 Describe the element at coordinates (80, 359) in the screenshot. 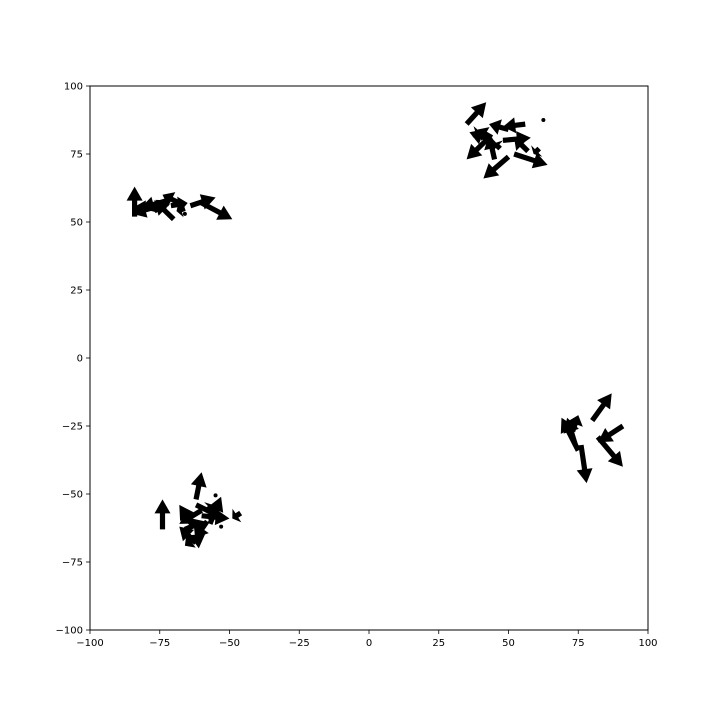

I see `y-tick-label: 0` at that location.